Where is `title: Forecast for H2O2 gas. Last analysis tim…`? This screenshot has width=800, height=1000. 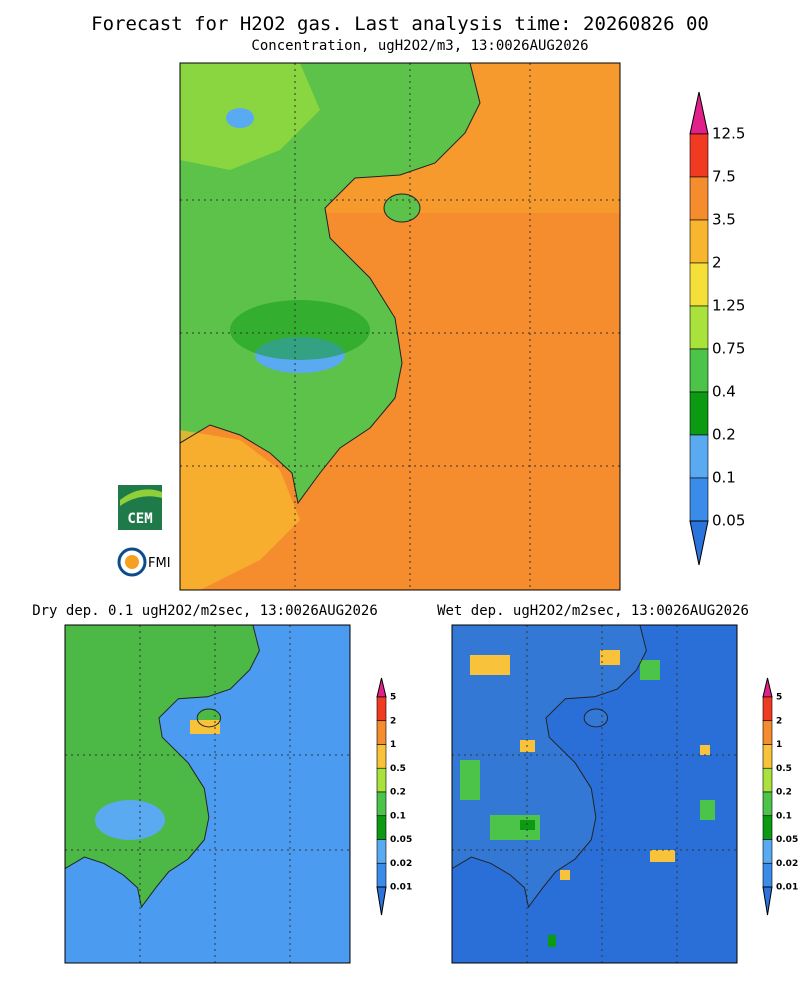
title: Forecast for H2O2 gas. Last analysis tim… is located at coordinates (400, 24).